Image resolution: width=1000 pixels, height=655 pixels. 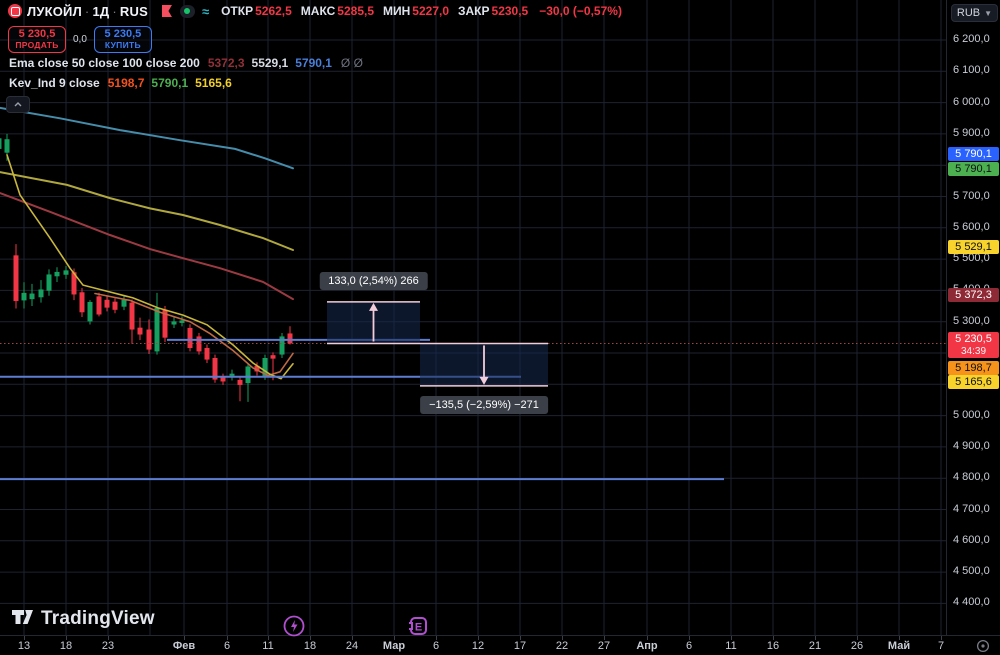 I want to click on flash-event-icon, so click(x=294, y=628).